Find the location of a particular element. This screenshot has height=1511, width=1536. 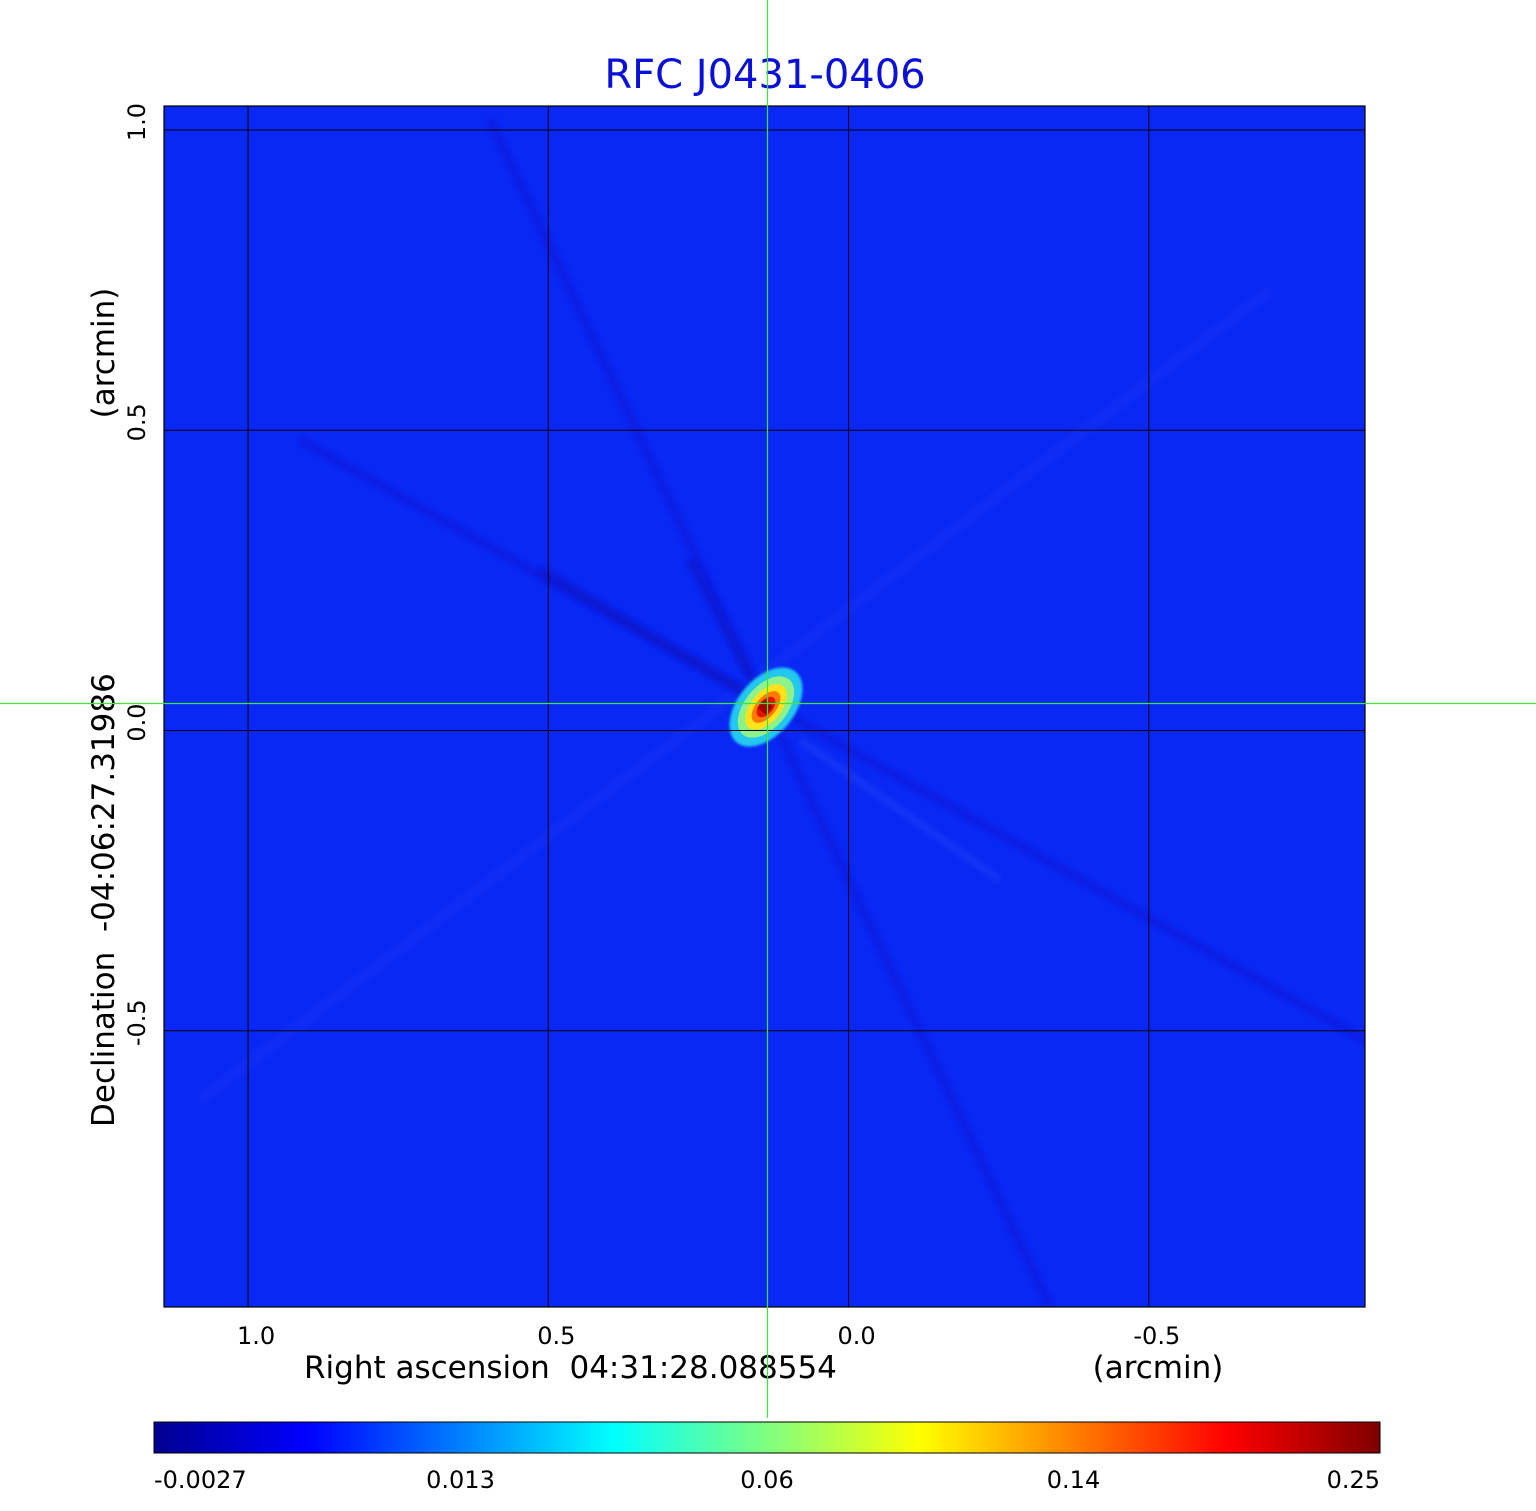

y-axis-unit: (arcmin) is located at coordinates (104, 353).